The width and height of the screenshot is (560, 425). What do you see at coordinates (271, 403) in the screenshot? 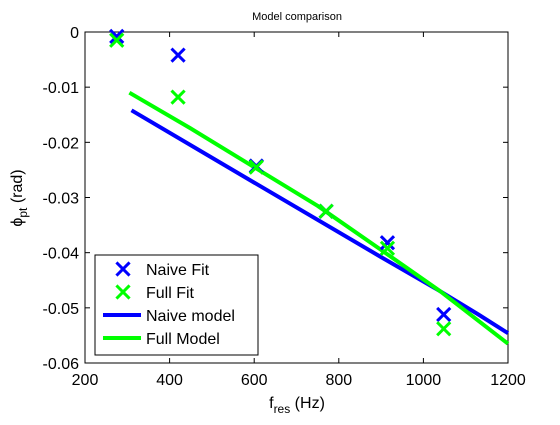
I see `x-axis-label-main: f` at bounding box center [271, 403].